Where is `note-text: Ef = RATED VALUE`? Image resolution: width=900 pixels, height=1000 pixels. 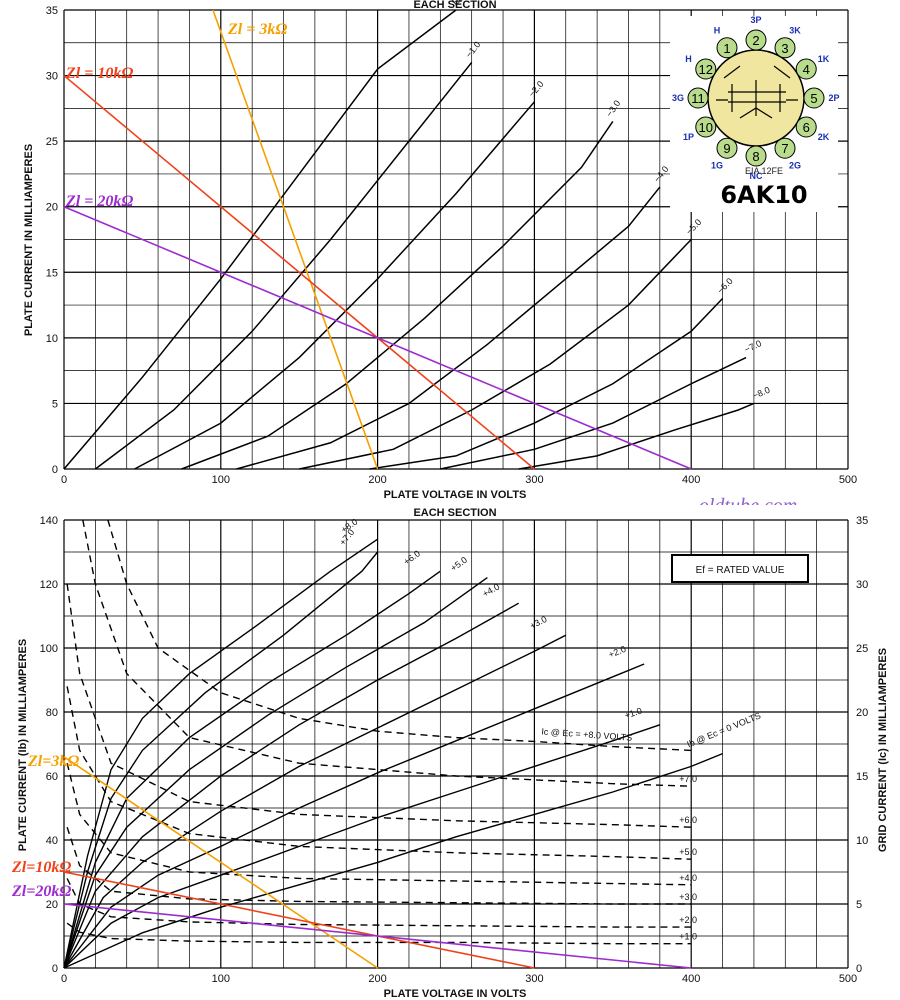
note-text: Ef = RATED VALUE is located at coordinates (740, 570).